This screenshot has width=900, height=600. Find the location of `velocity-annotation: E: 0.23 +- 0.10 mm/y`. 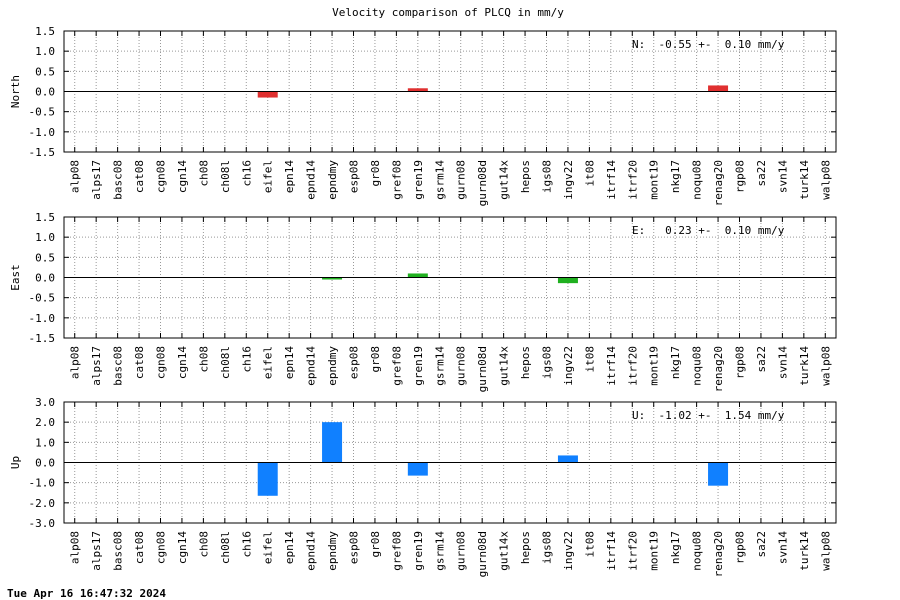

velocity-annotation: E: 0.23 +- 0.10 mm/y is located at coordinates (708, 230).